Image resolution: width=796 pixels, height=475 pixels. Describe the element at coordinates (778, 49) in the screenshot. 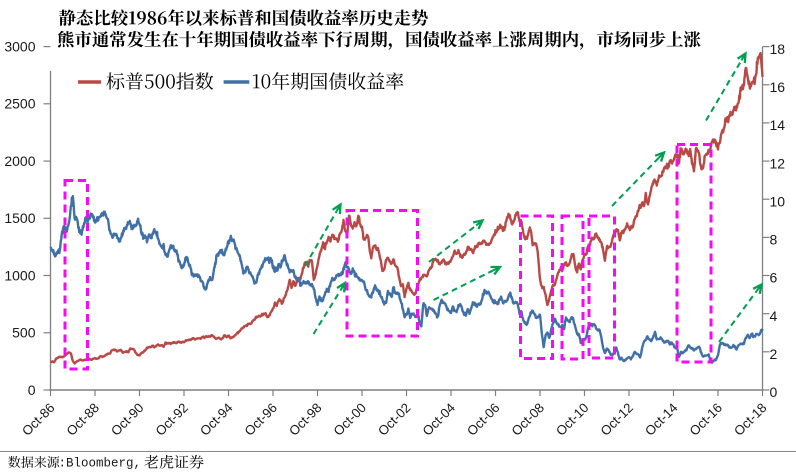

I see `svg-text: 18` at that location.